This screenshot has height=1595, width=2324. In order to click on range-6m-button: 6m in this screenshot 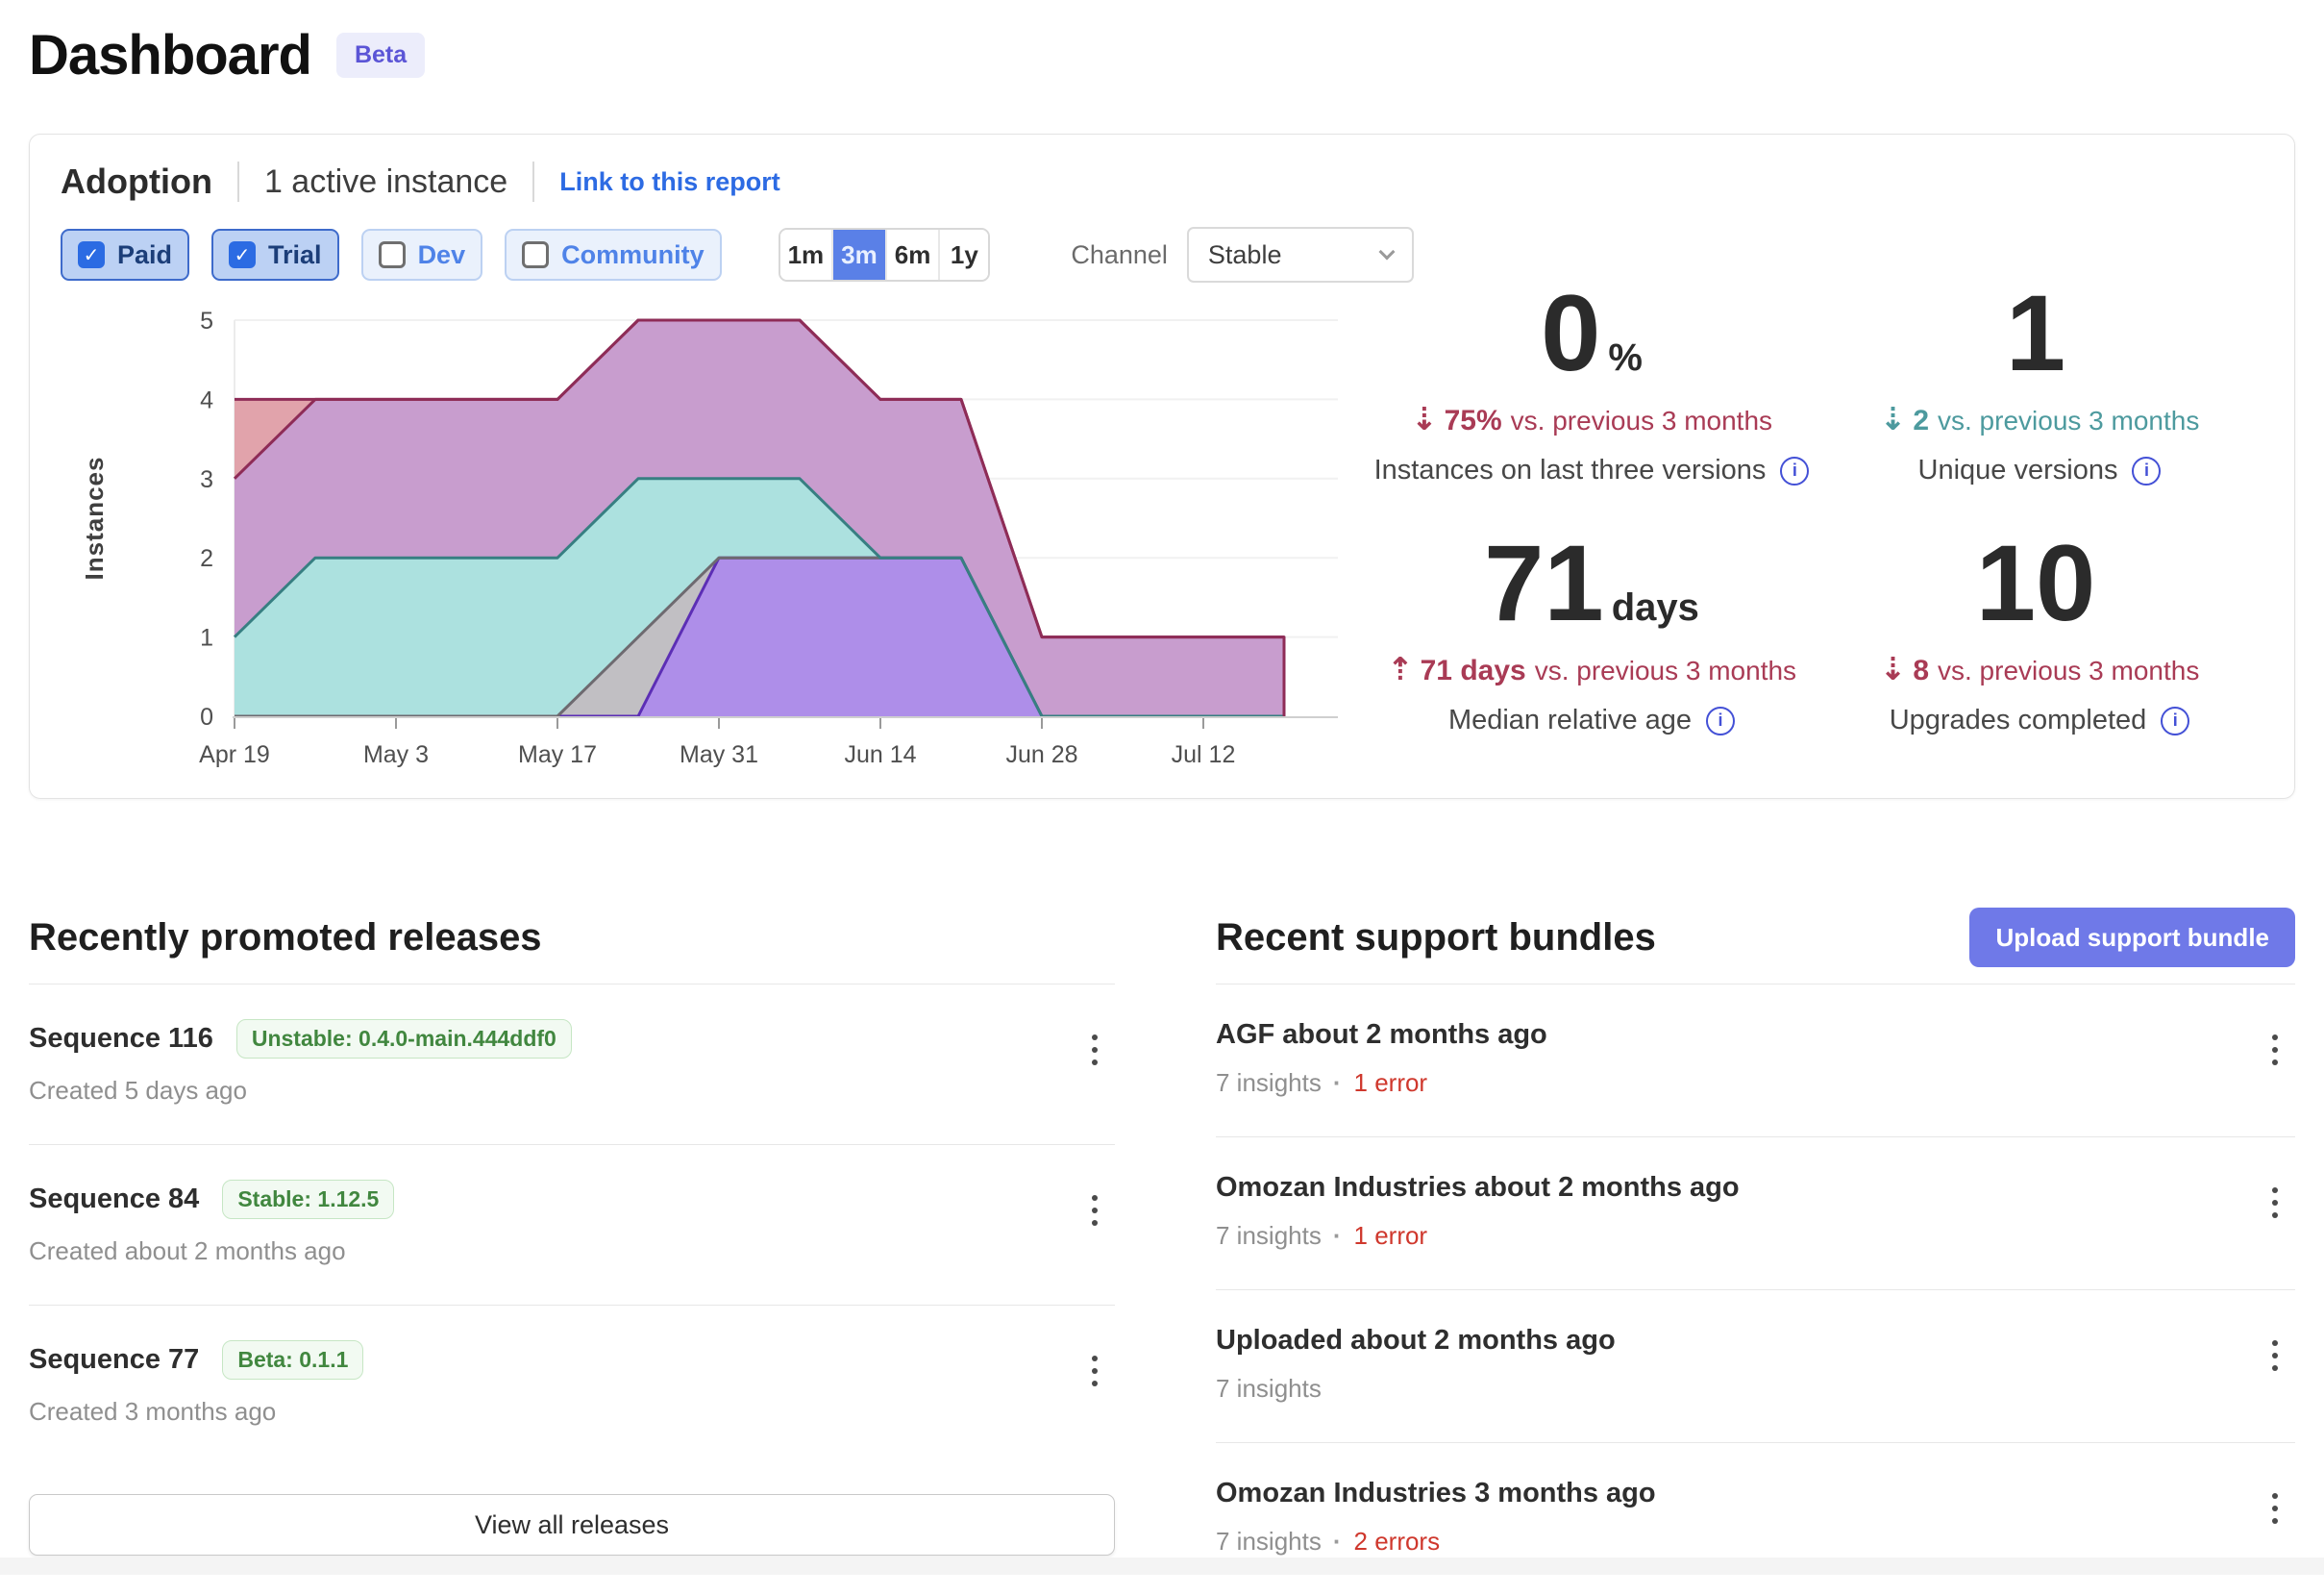, I will do `click(913, 255)`.